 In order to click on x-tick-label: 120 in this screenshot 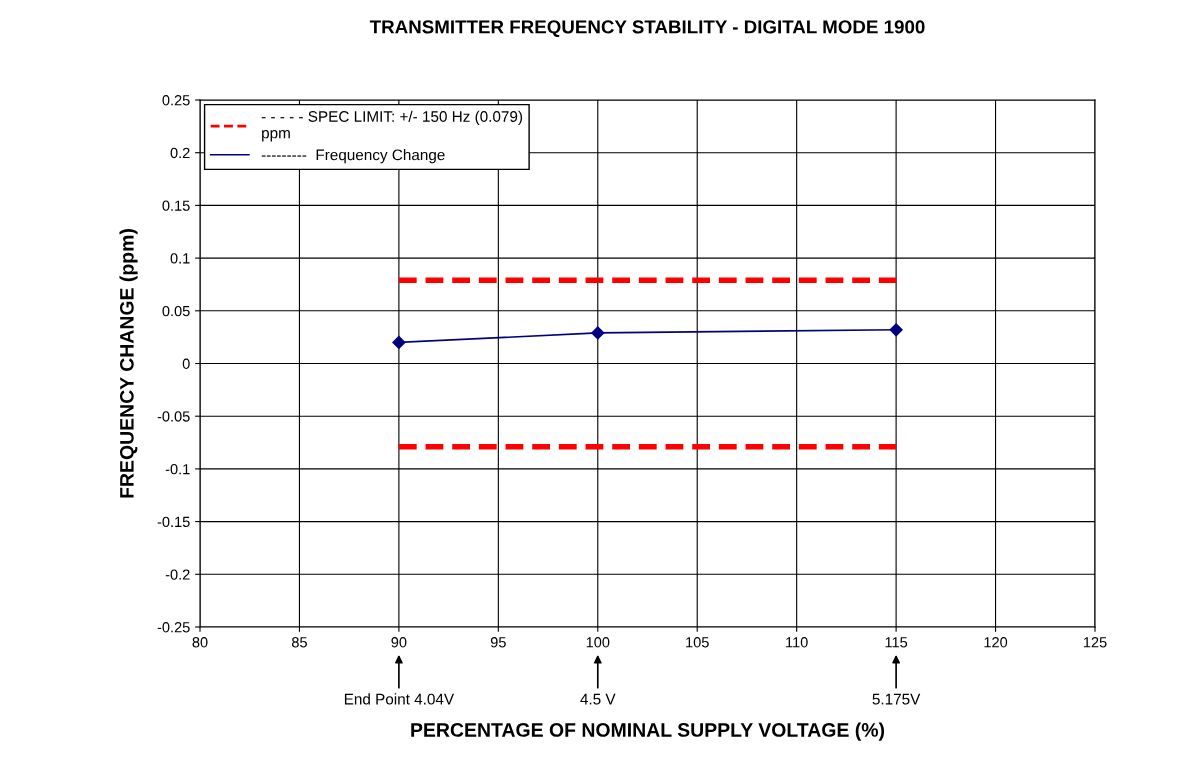, I will do `click(996, 642)`.